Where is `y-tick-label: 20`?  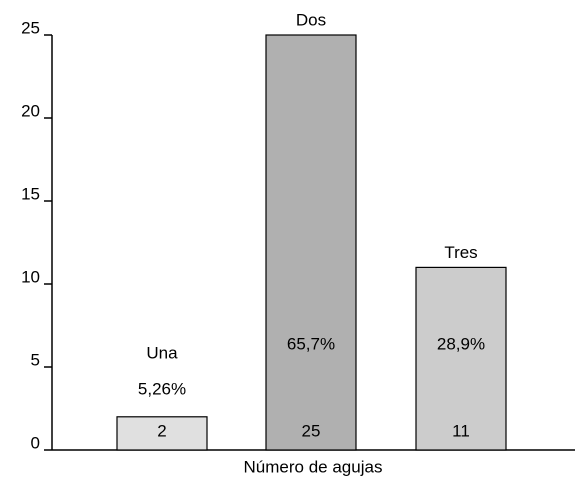
y-tick-label: 20 is located at coordinates (30, 110).